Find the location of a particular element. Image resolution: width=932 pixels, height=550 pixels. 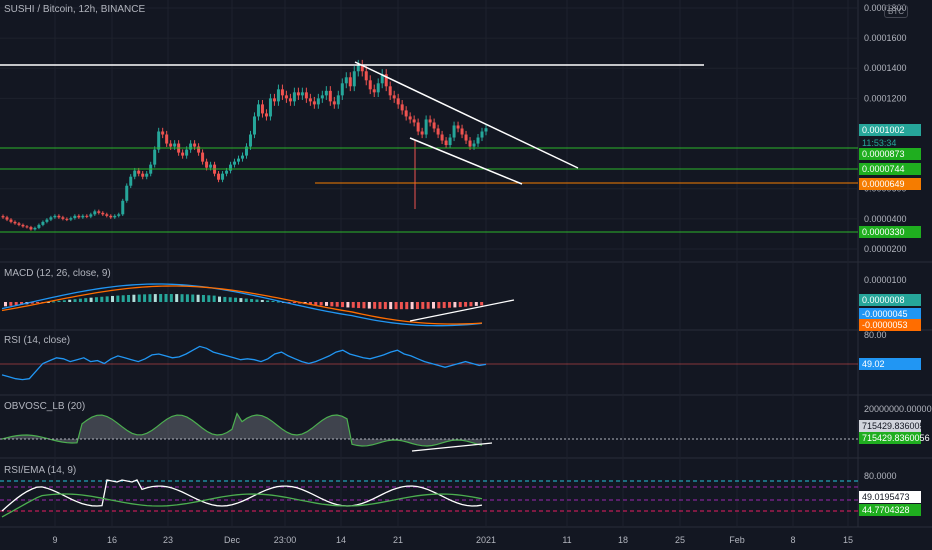

rsiema-tag-1-bg is located at coordinates (890, 497).